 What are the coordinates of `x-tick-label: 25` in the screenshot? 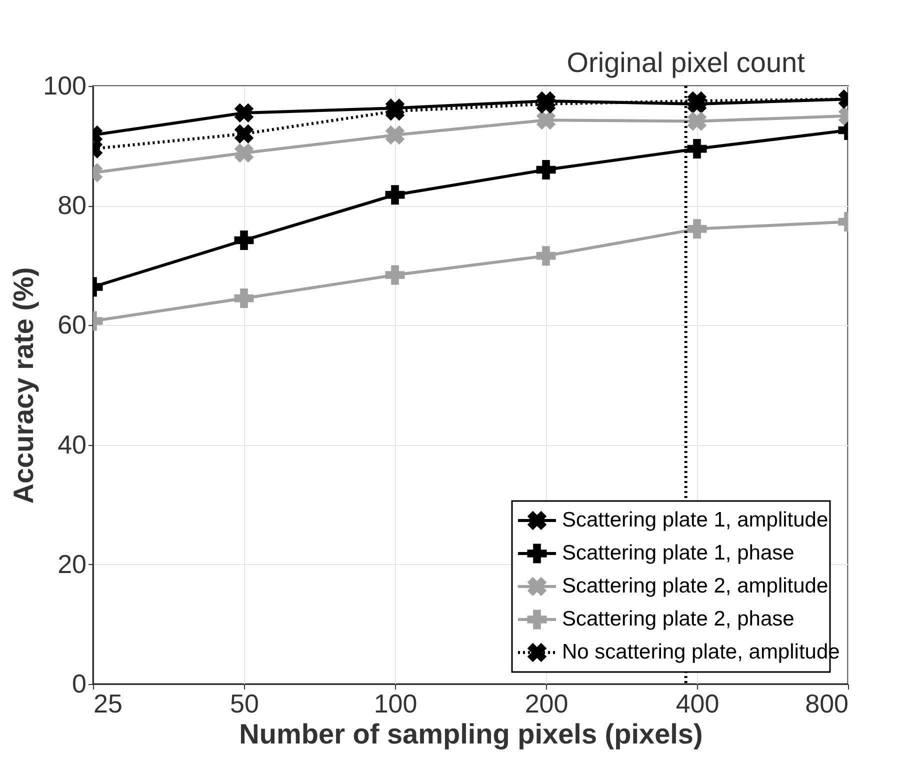 It's located at (108, 703).